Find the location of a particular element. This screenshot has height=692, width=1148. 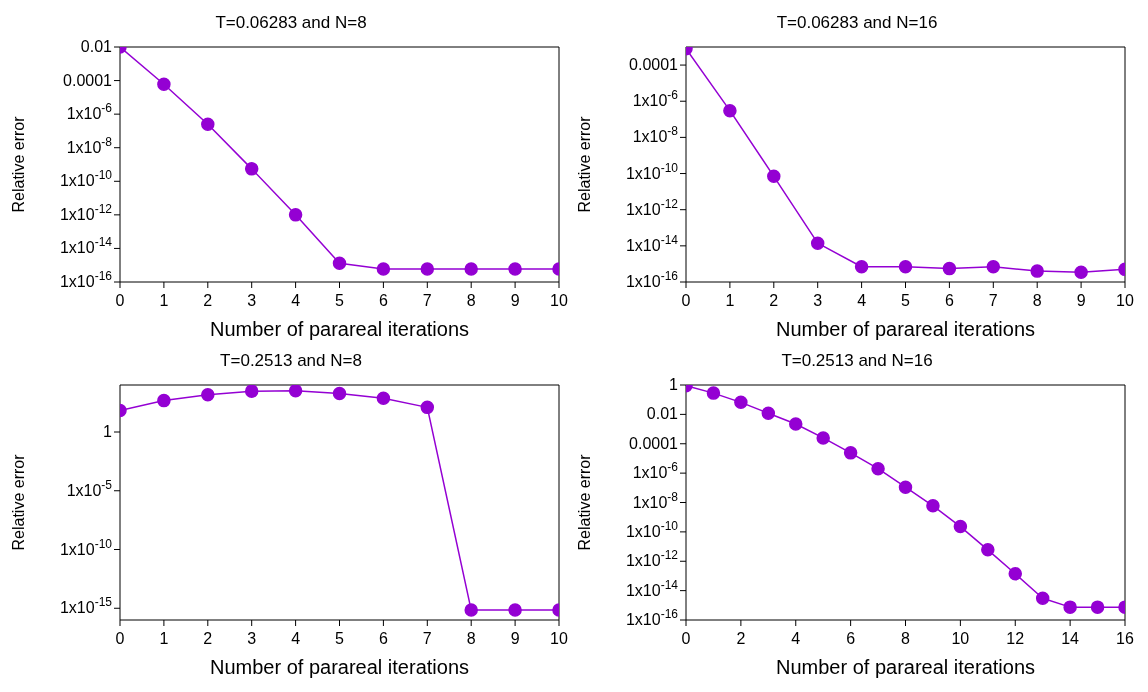

chart-title: T=0.2513 and N=8 is located at coordinates (291, 361).